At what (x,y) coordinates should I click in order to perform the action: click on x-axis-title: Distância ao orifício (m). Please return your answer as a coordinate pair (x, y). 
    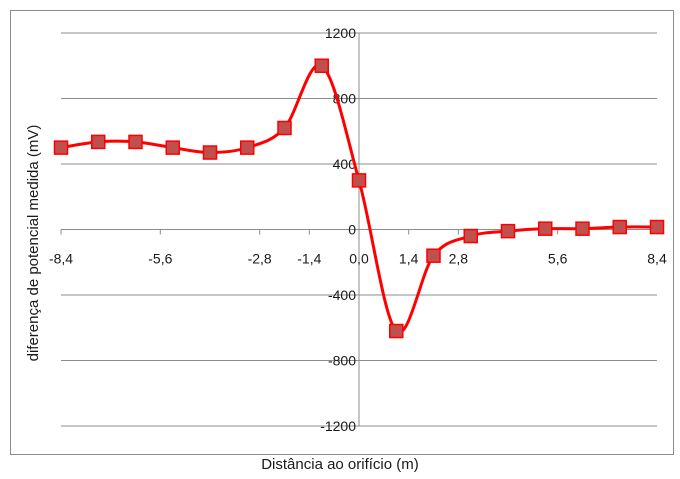
    Looking at the image, I should click on (340, 464).